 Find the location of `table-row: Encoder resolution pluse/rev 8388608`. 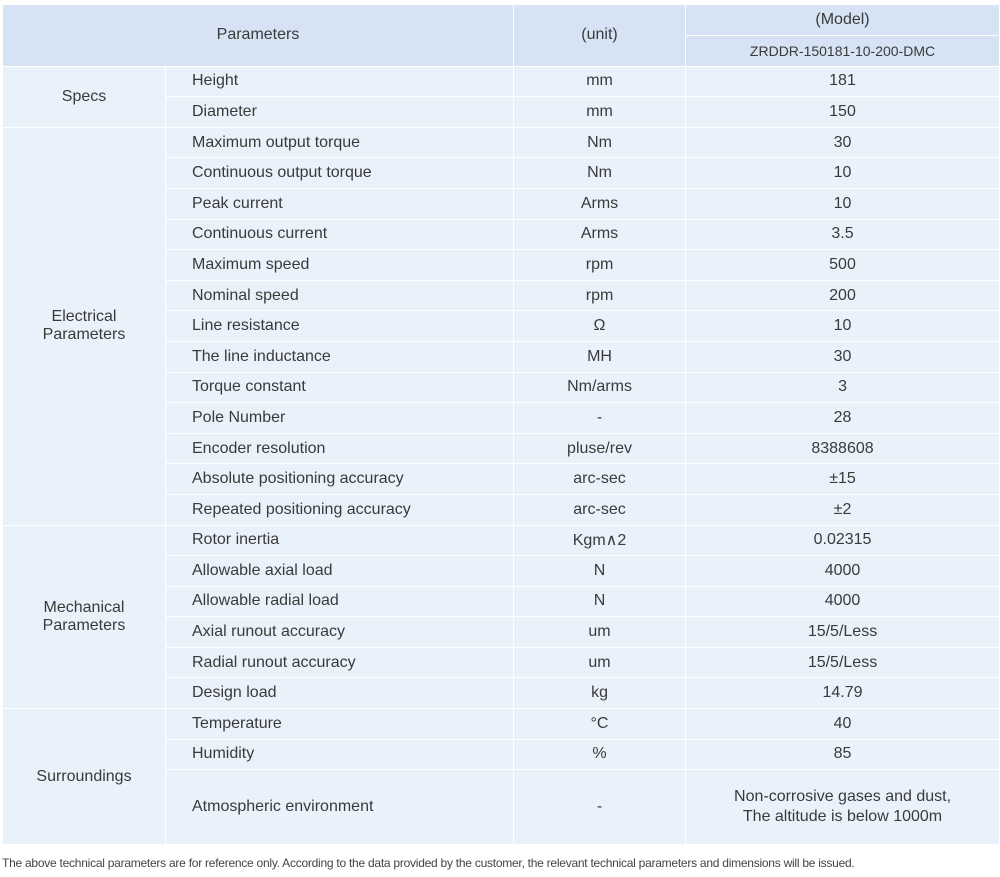

table-row: Encoder resolution pluse/rev 8388608 is located at coordinates (501, 448).